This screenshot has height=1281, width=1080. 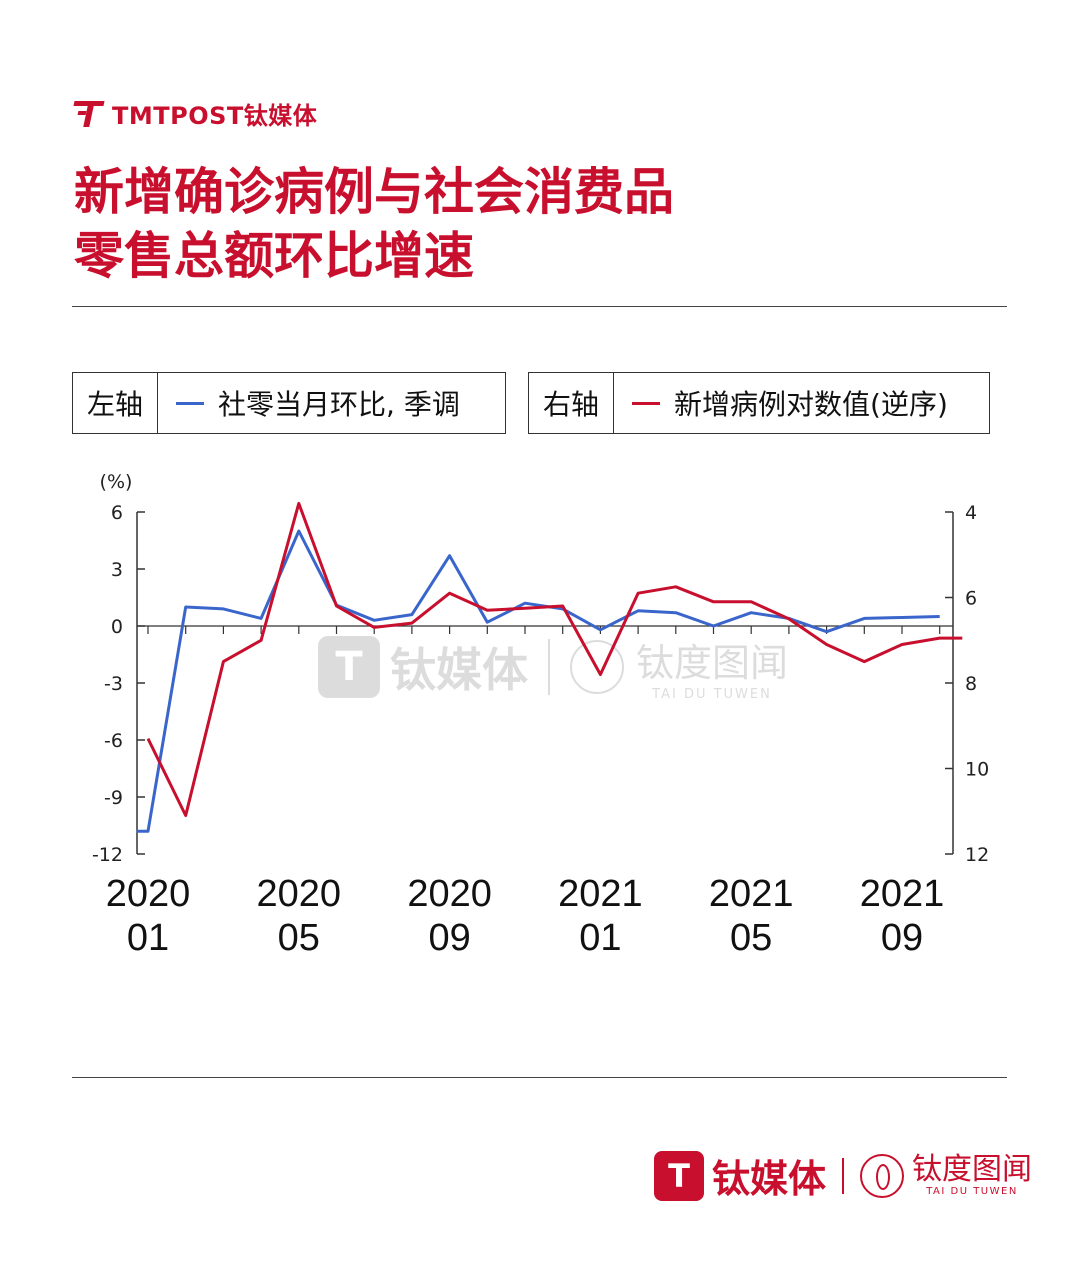 What do you see at coordinates (274, 256) in the screenshot?
I see `title-line-2: 零售总额环比增速` at bounding box center [274, 256].